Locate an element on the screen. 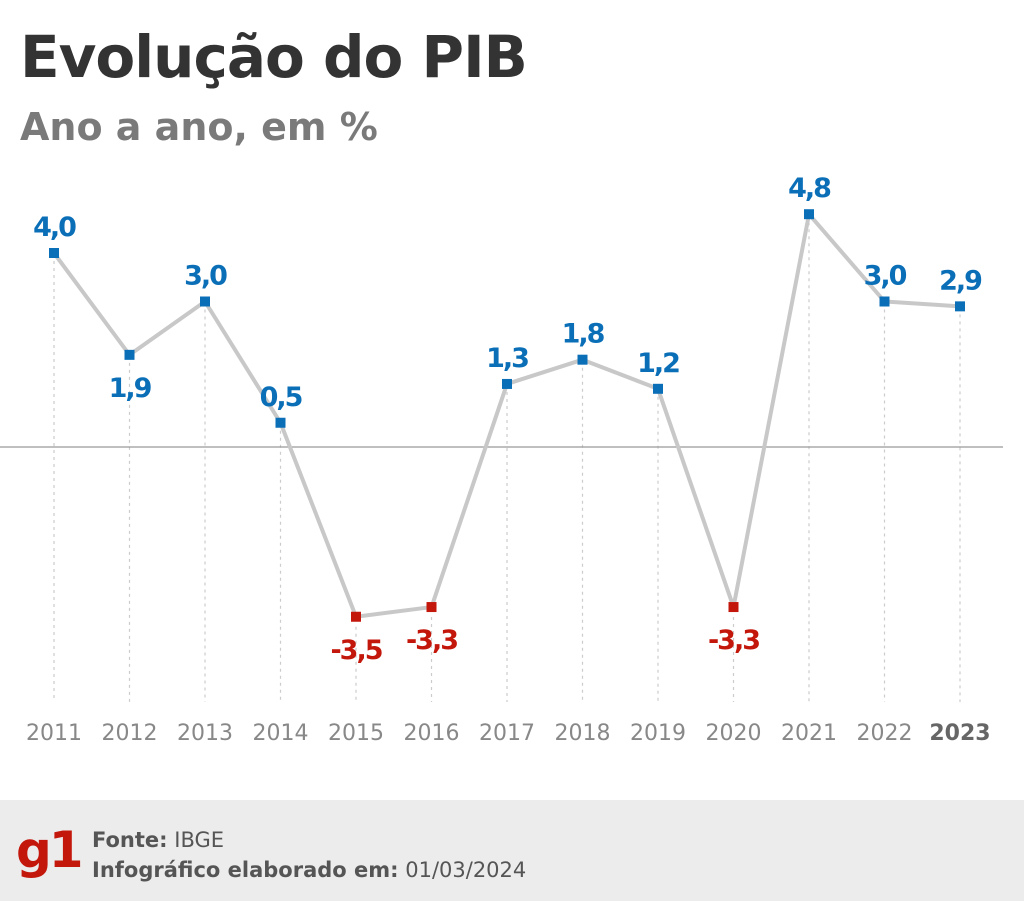 This screenshot has width=1024, height=901. x-tick-label-2022: 2022 is located at coordinates (885, 733).